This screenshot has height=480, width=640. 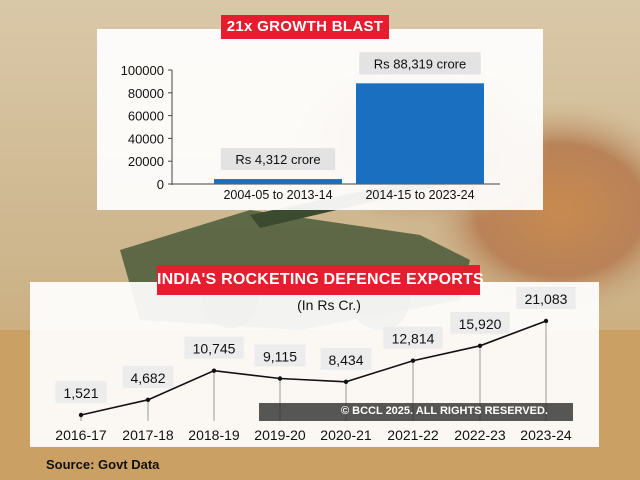 I want to click on bar-data-label: Rs 88,319 crore, so click(x=420, y=63).